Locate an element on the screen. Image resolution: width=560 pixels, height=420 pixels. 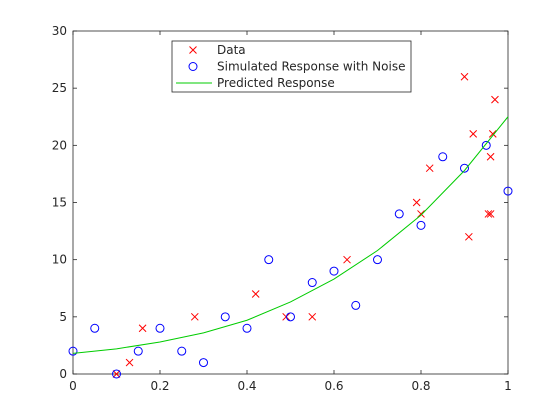
legend-label: Data is located at coordinates (231, 50).